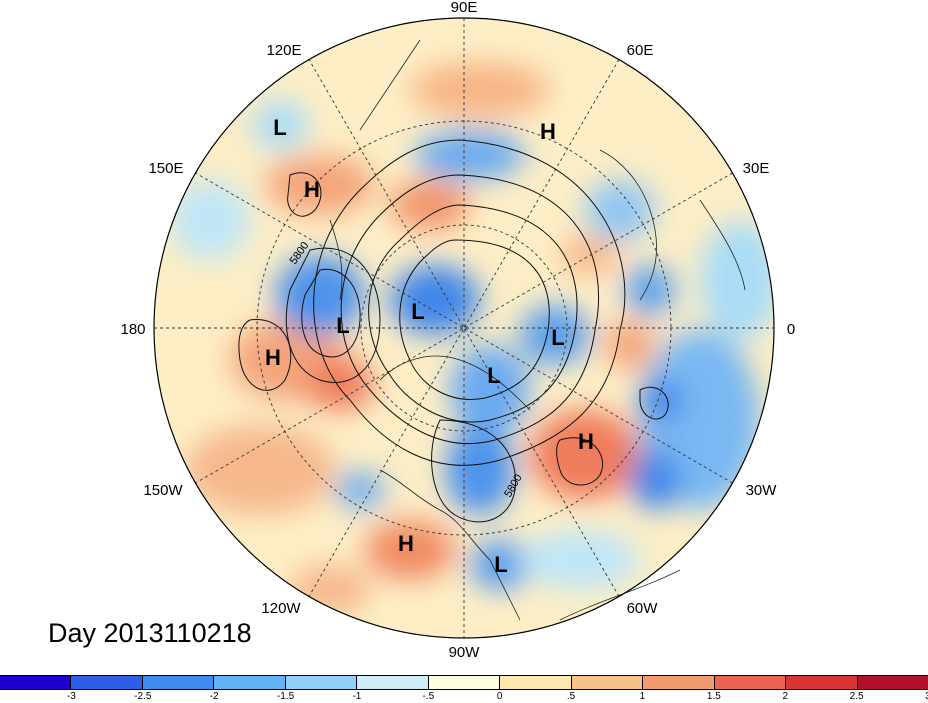 The height and width of the screenshot is (703, 928). What do you see at coordinates (571, 696) in the screenshot?
I see `colorbar-tick-label: .5` at bounding box center [571, 696].